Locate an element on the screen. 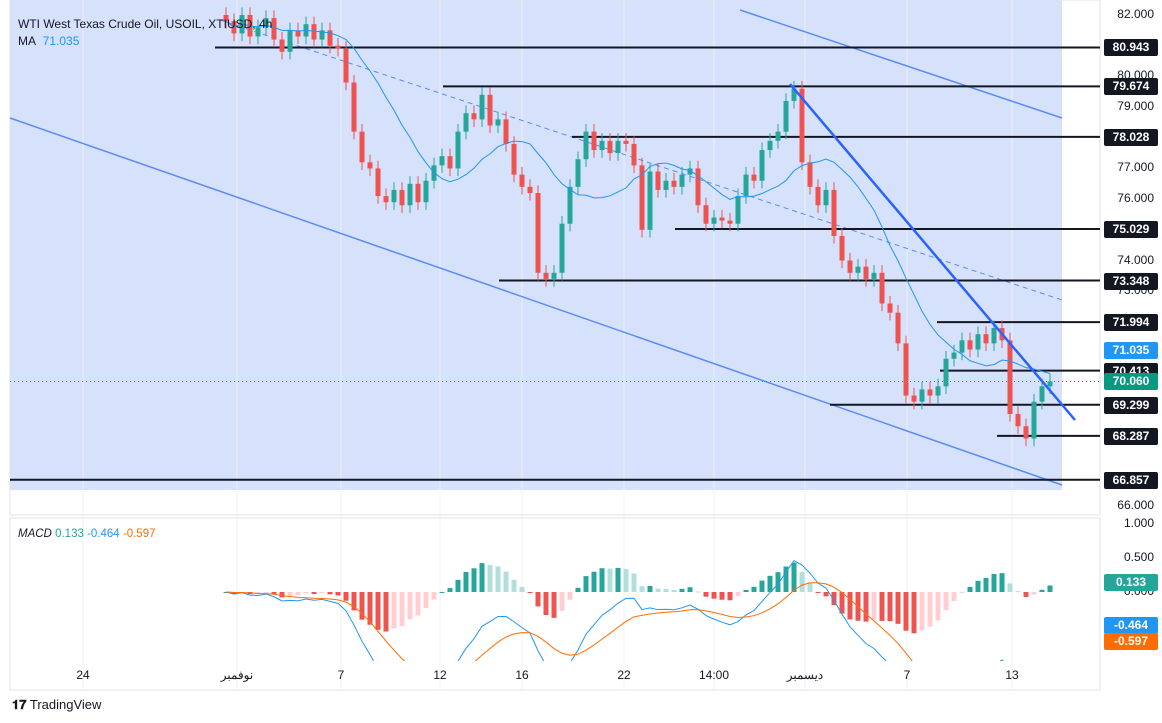 This screenshot has height=723, width=1162. tradingview-brand: 𝟏𝟕 TradingView is located at coordinates (56, 705).